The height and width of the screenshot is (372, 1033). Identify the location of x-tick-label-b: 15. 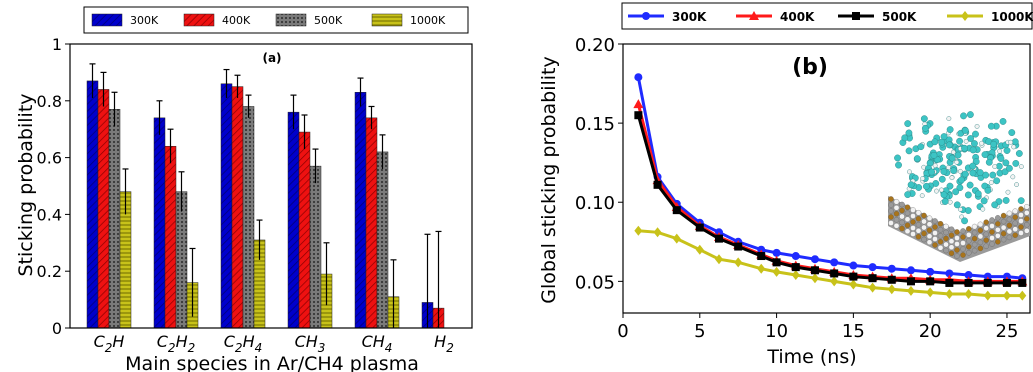
(853, 331).